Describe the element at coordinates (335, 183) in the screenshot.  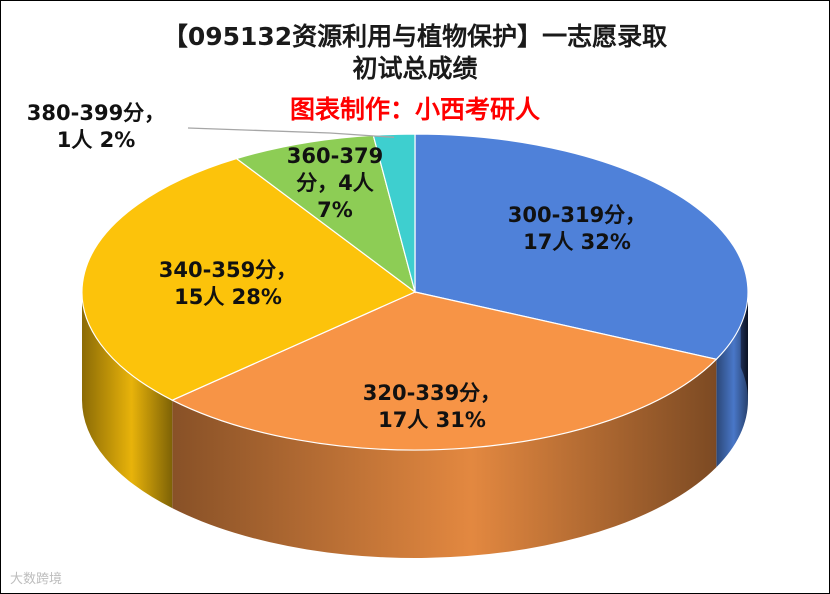
I see `data-label-4: 360-379 分，4人 7%` at that location.